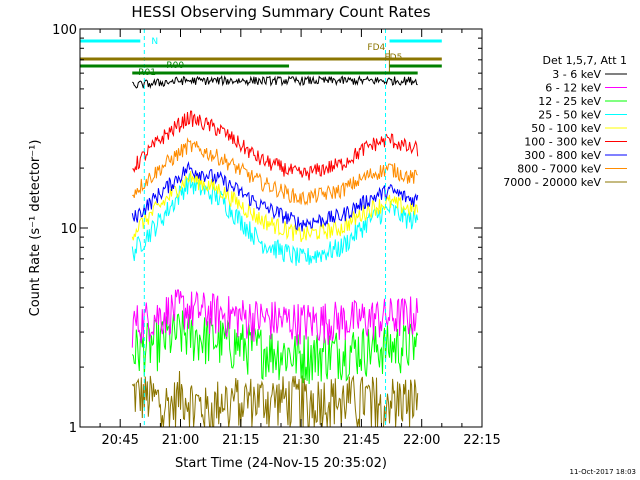  I want to click on x-tick-label: 22:15, so click(481, 440).